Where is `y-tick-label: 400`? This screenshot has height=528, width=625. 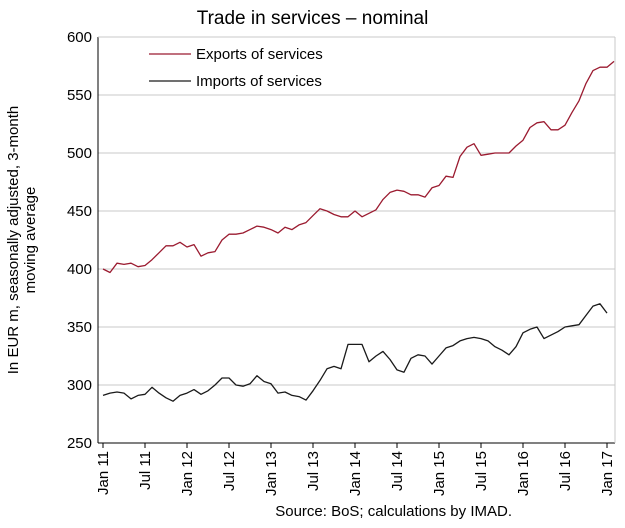
y-tick-label: 400 is located at coordinates (79, 269).